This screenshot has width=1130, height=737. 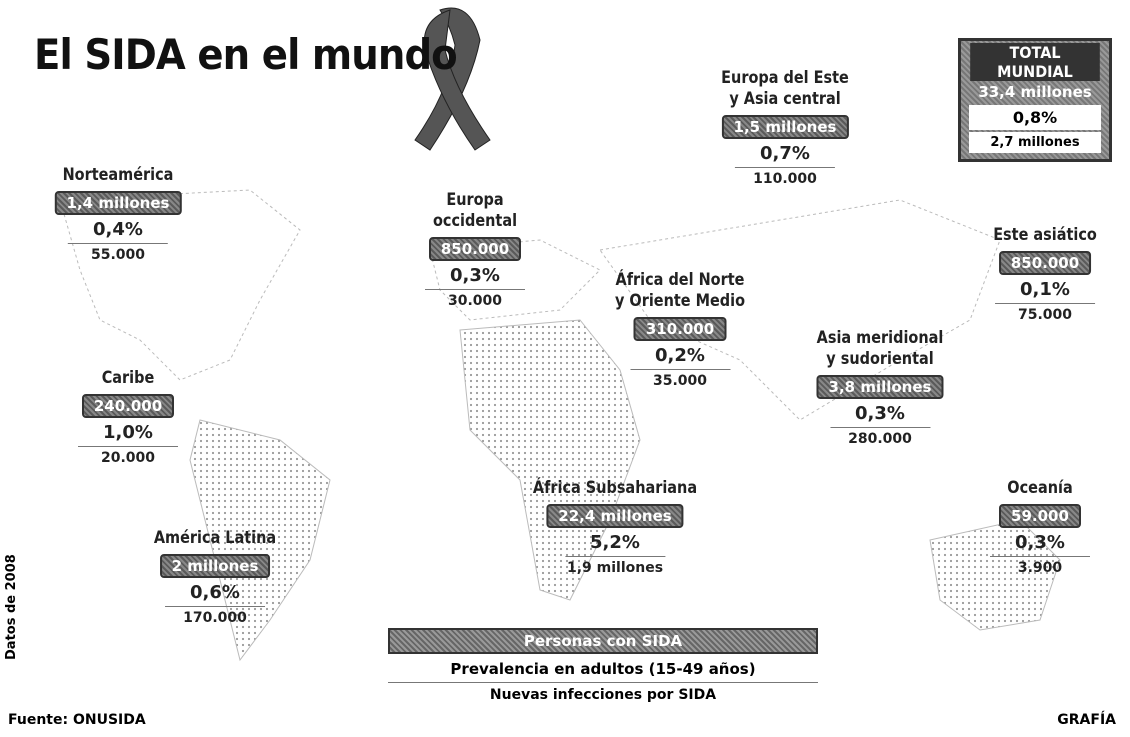 I want to click on prevalence: 0,4%, so click(x=117, y=231).